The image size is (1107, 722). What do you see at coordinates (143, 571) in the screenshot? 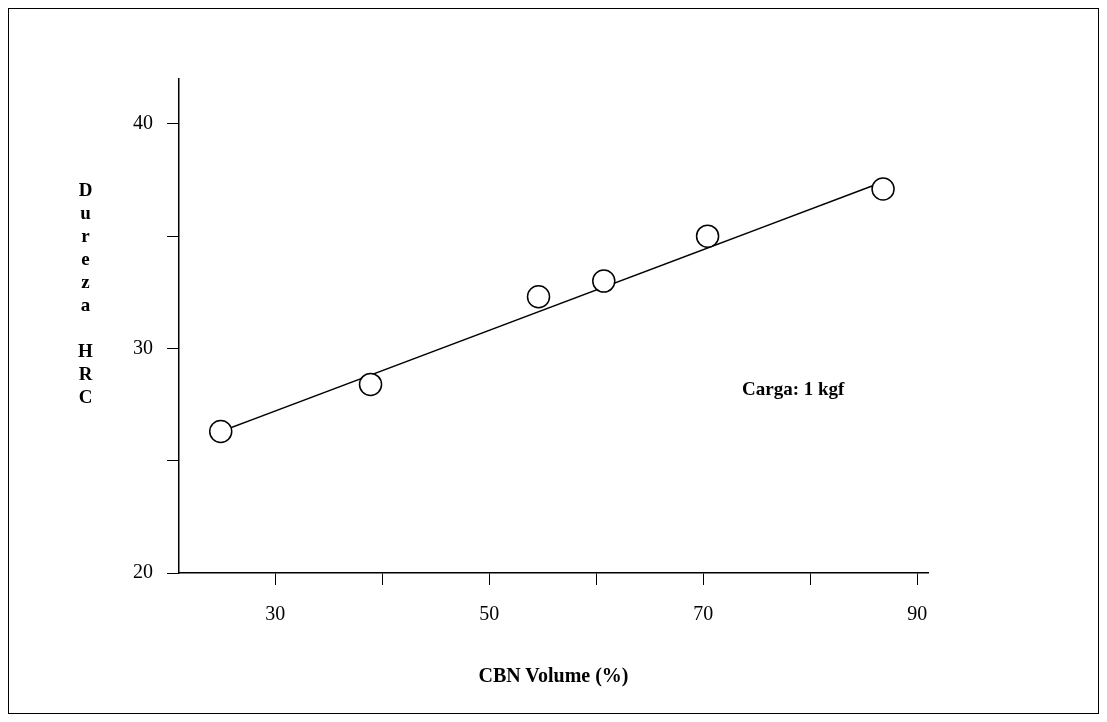
I see `y-tick-label: 20` at bounding box center [143, 571].